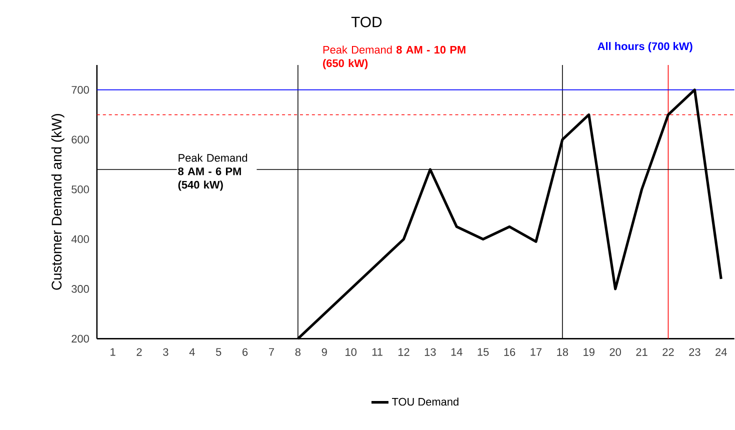 This screenshot has height=430, width=735. I want to click on x-tick-label: 24, so click(721, 352).